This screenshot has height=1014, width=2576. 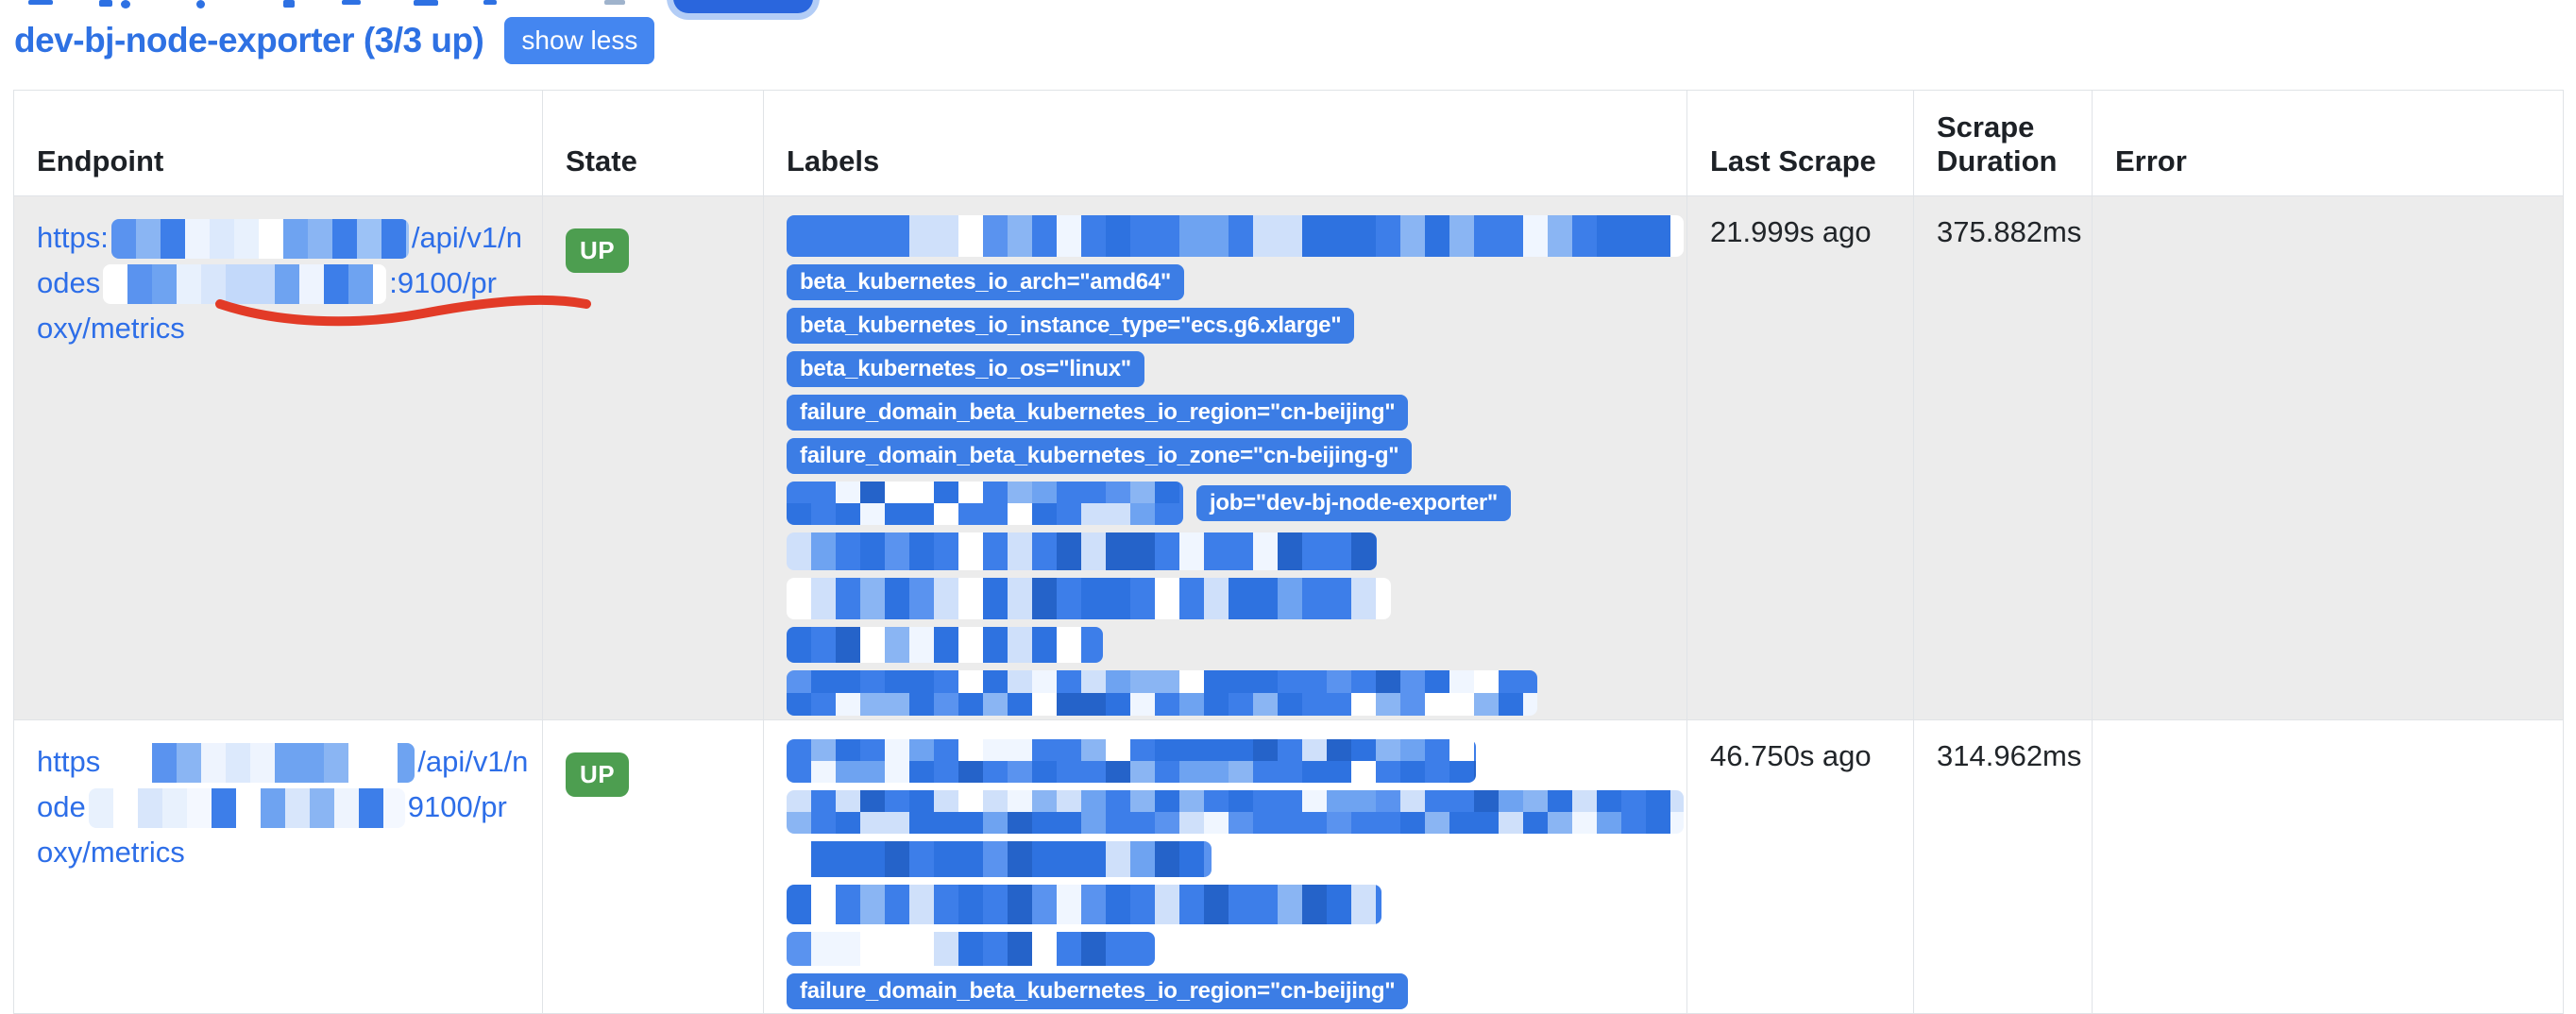 What do you see at coordinates (2003, 866) in the screenshot?
I see `scrape-duration-cell: 314.962ms` at bounding box center [2003, 866].